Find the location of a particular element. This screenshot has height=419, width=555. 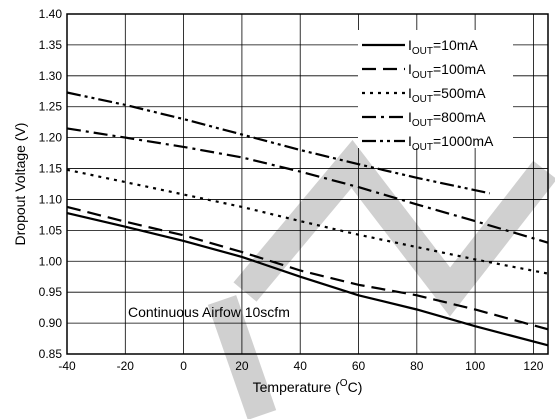

x-tick-label: -40 is located at coordinates (67, 366).